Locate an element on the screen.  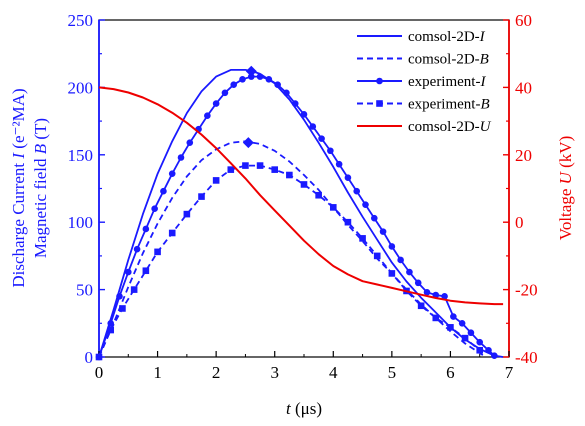
legend-marker is located at coordinates (379, 81).